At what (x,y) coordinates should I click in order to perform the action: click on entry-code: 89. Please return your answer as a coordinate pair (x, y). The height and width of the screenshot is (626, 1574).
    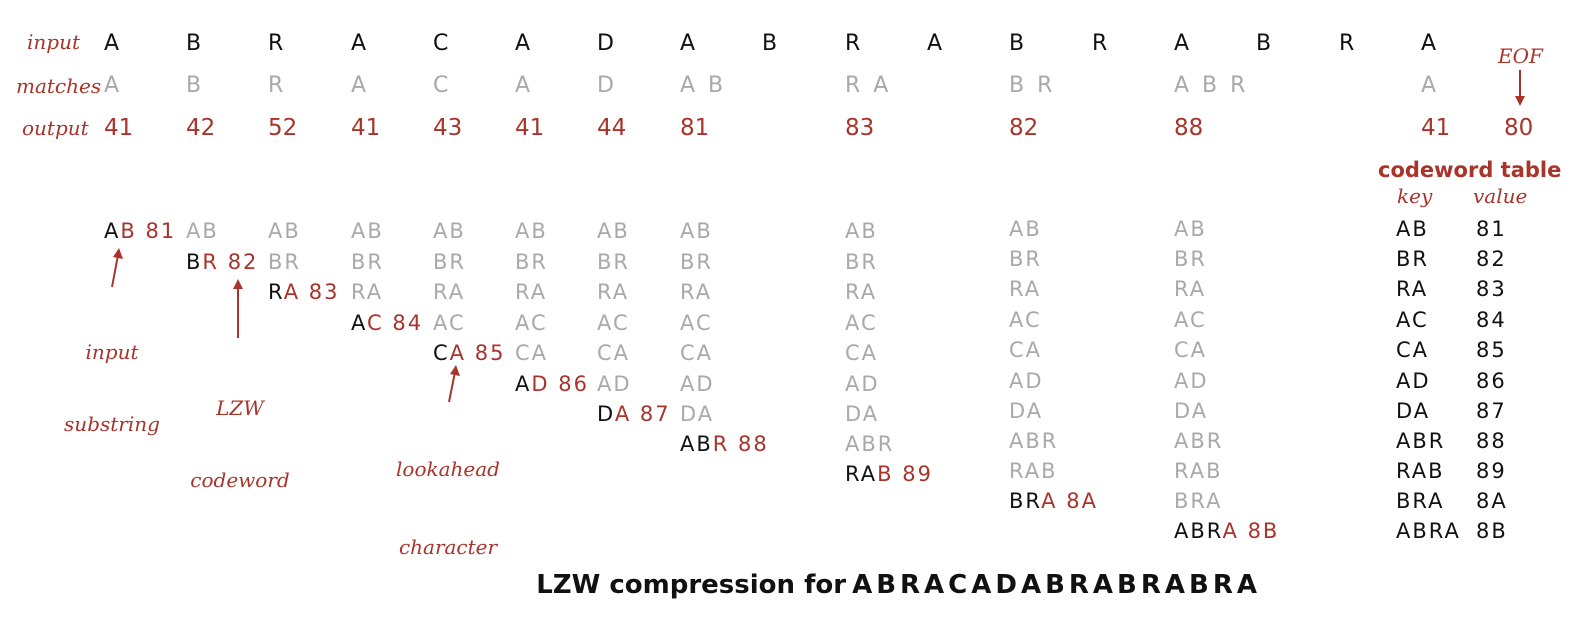
    Looking at the image, I should click on (913, 474).